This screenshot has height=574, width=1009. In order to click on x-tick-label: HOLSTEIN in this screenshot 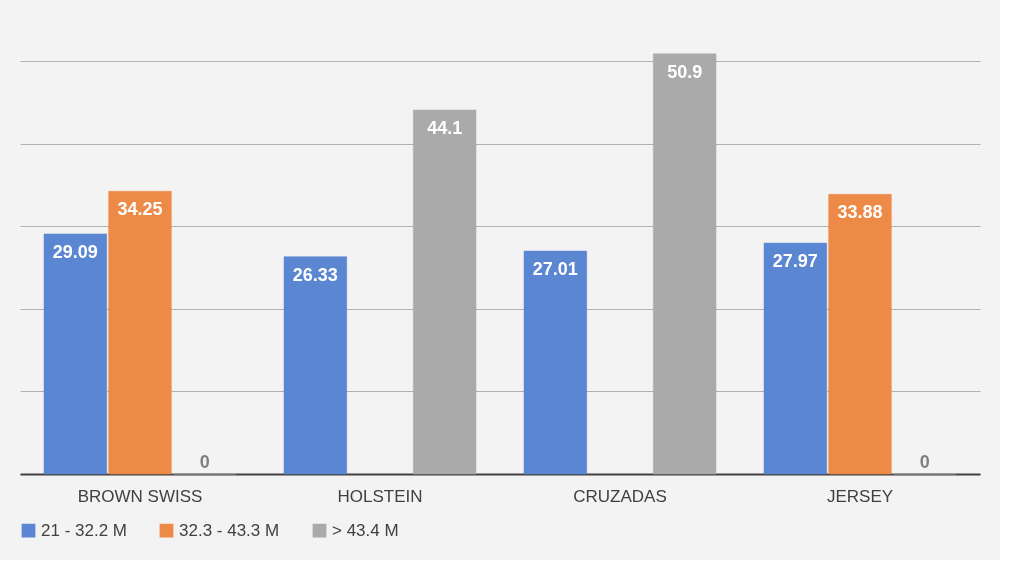, I will do `click(380, 496)`.